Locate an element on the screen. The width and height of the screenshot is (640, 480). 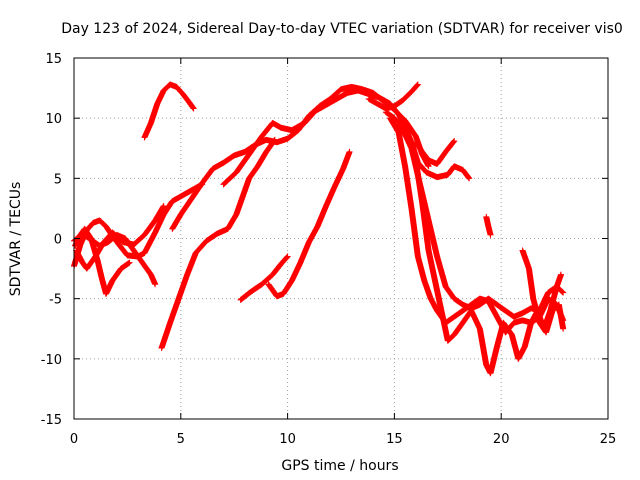
series-s8 is located at coordinates (346, 137).